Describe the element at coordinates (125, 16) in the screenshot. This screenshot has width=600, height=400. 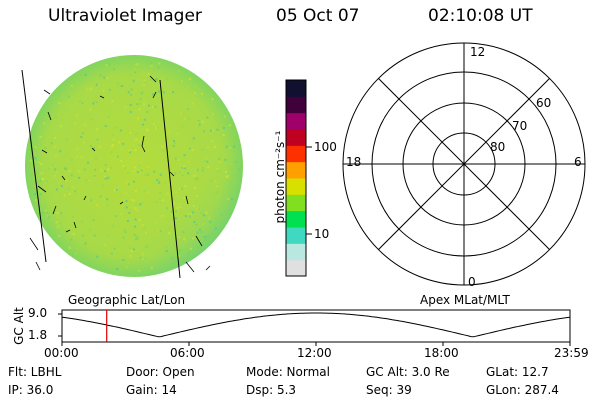
I see `instrument-title: Ultraviolet Imager` at that location.